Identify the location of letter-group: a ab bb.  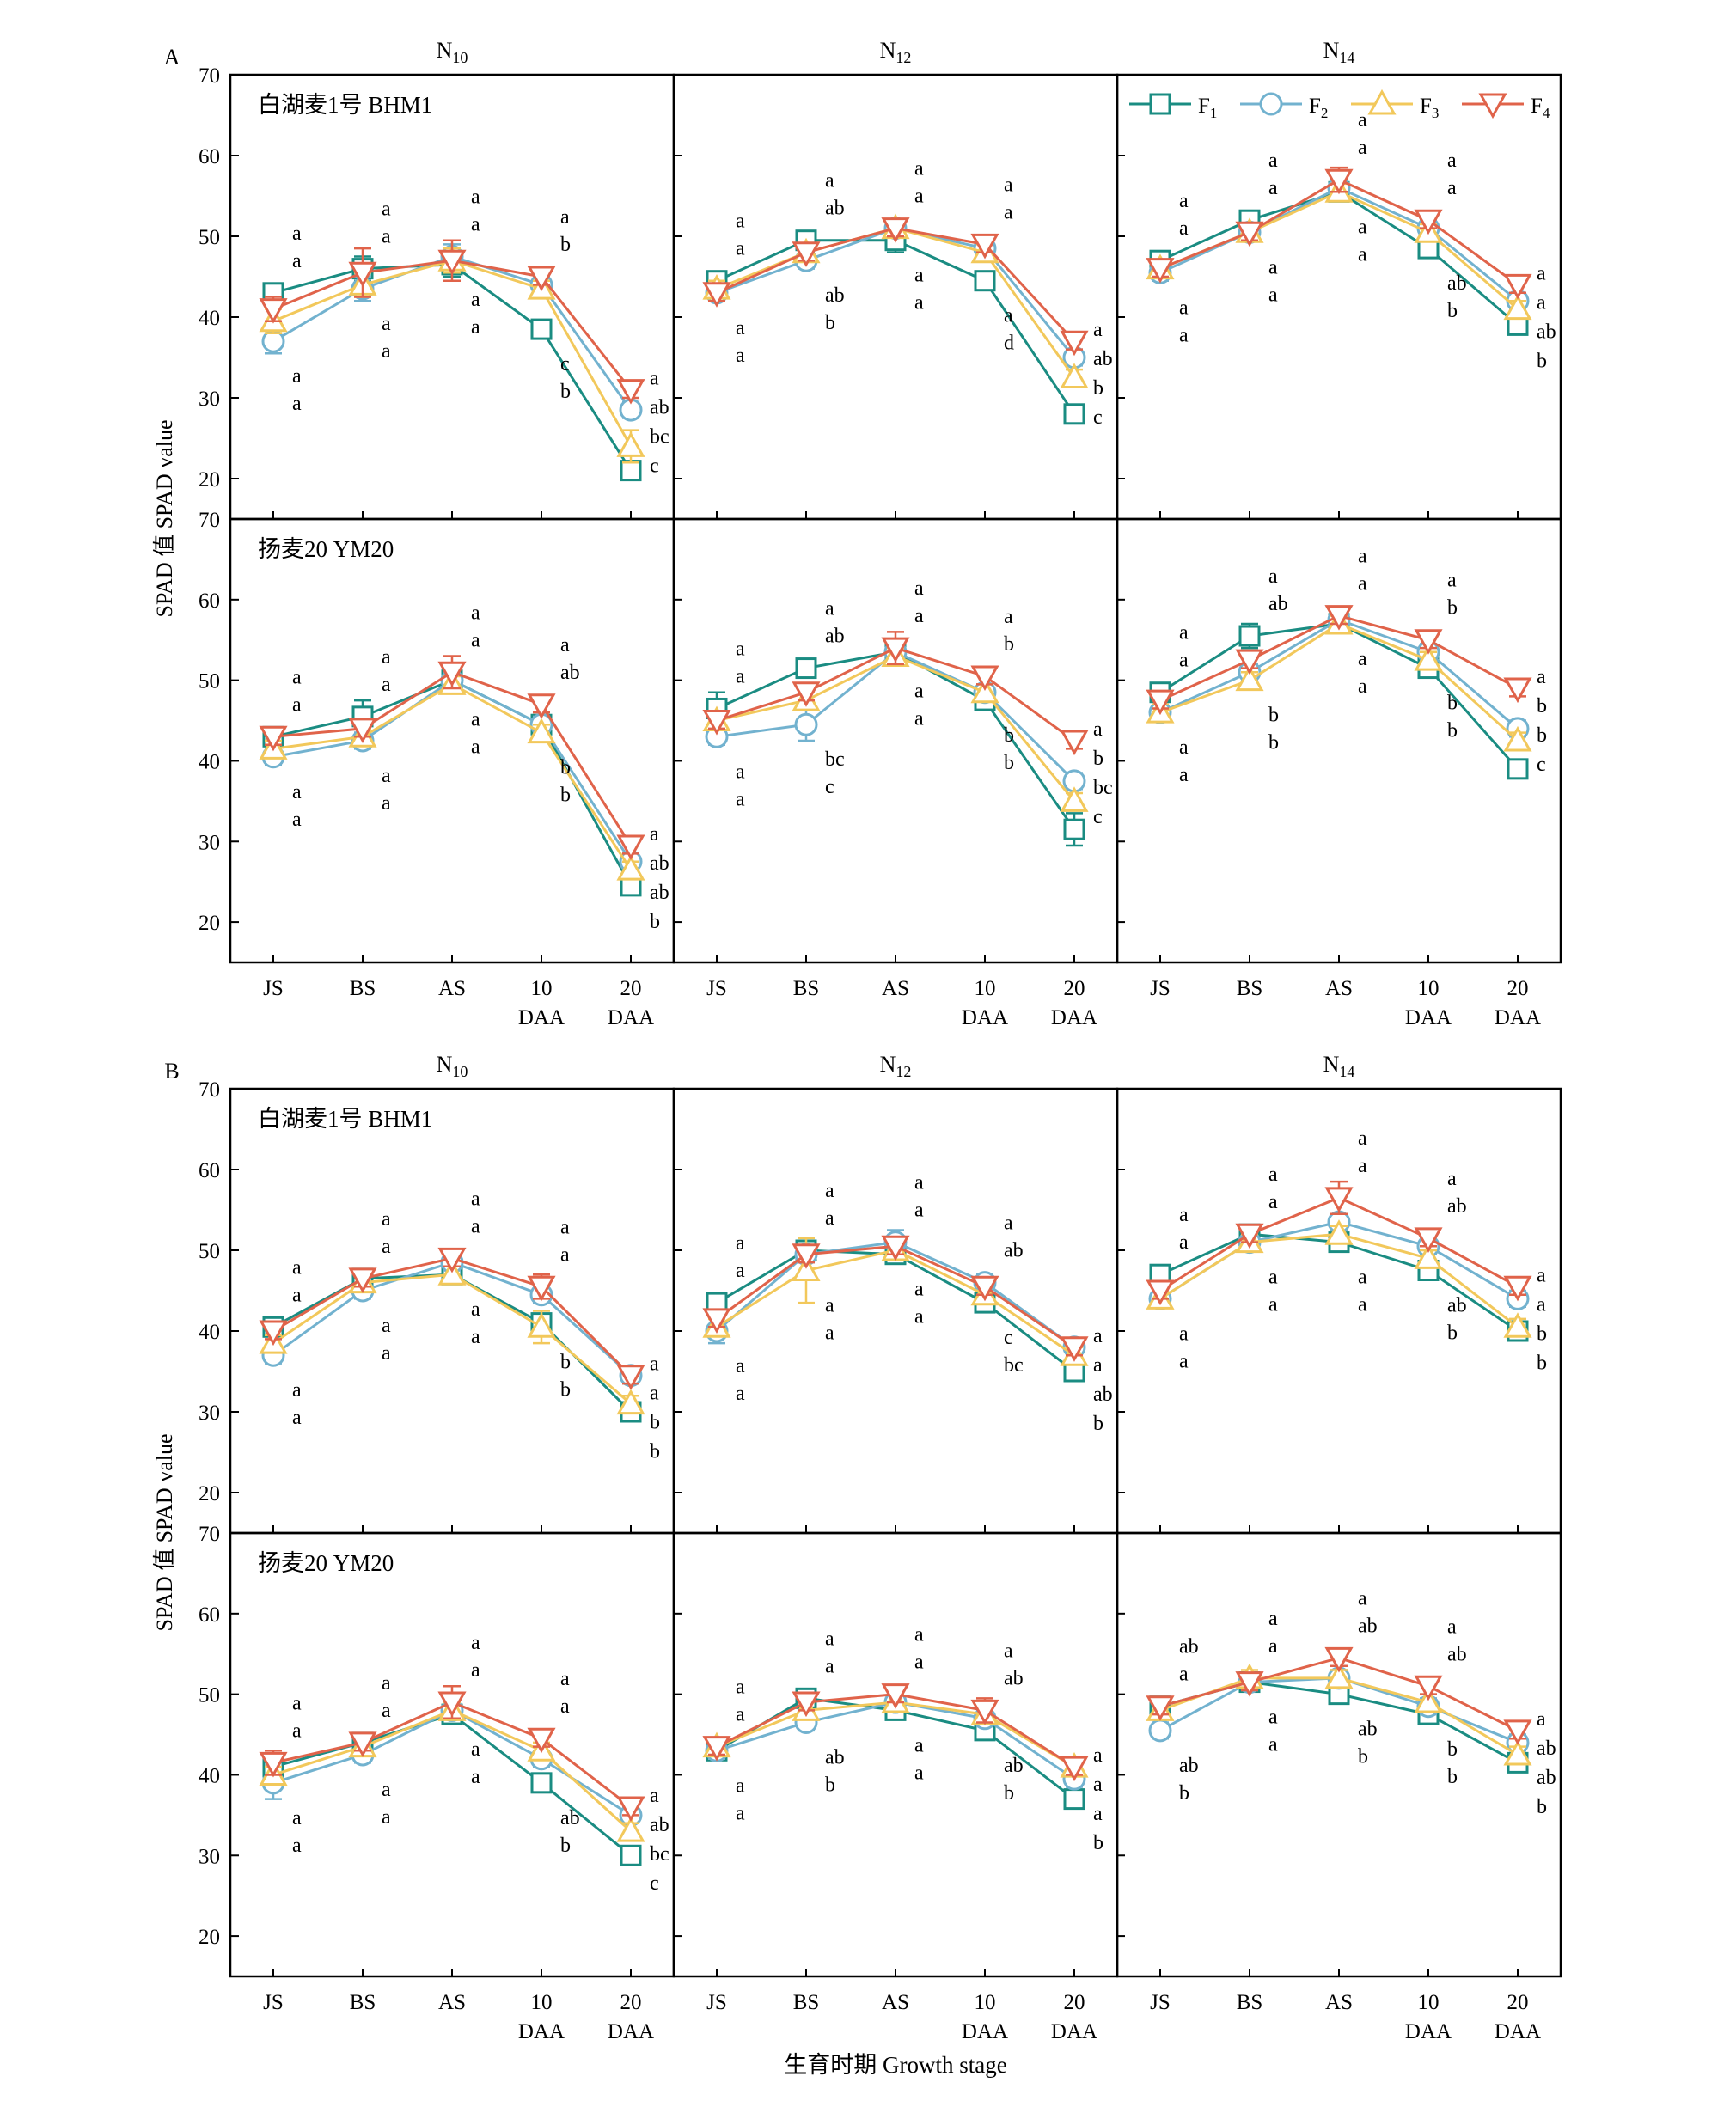
(1278, 659).